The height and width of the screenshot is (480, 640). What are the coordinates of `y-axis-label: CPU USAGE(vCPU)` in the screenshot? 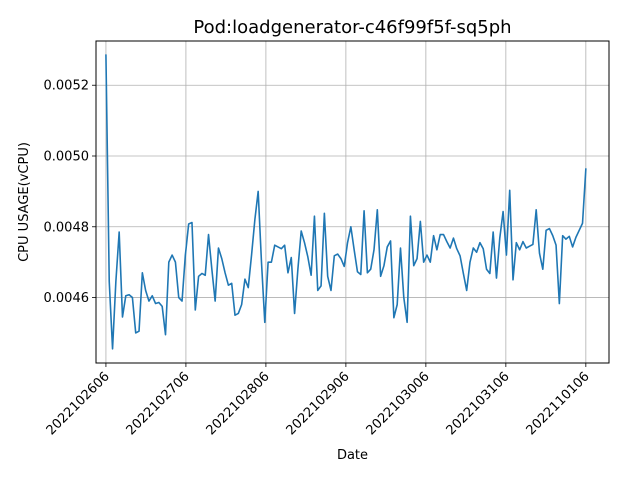 It's located at (24, 202).